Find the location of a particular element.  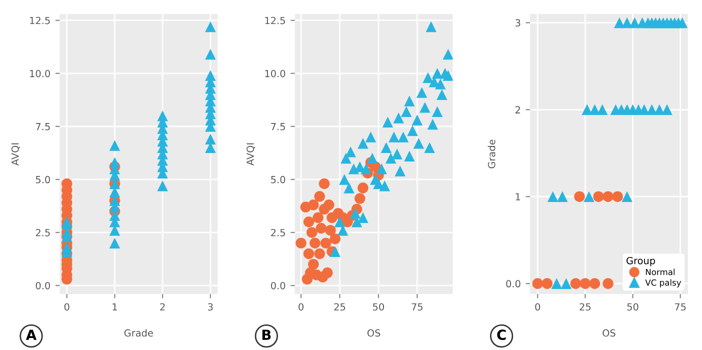

text: B is located at coordinates (266, 335).